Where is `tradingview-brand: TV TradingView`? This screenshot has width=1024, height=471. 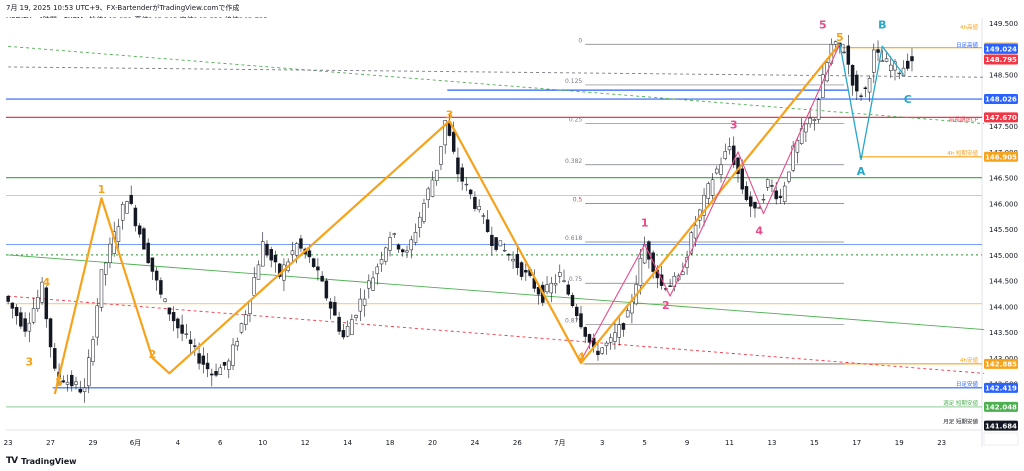
tradingview-brand: TV TradingView is located at coordinates (41, 461).